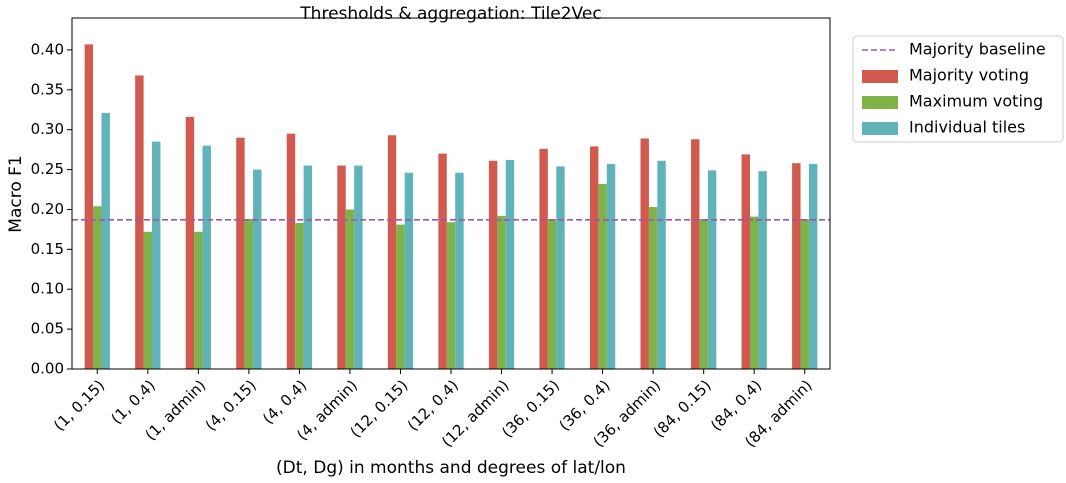  I want to click on y-tick-label: 0.30, so click(47, 129).